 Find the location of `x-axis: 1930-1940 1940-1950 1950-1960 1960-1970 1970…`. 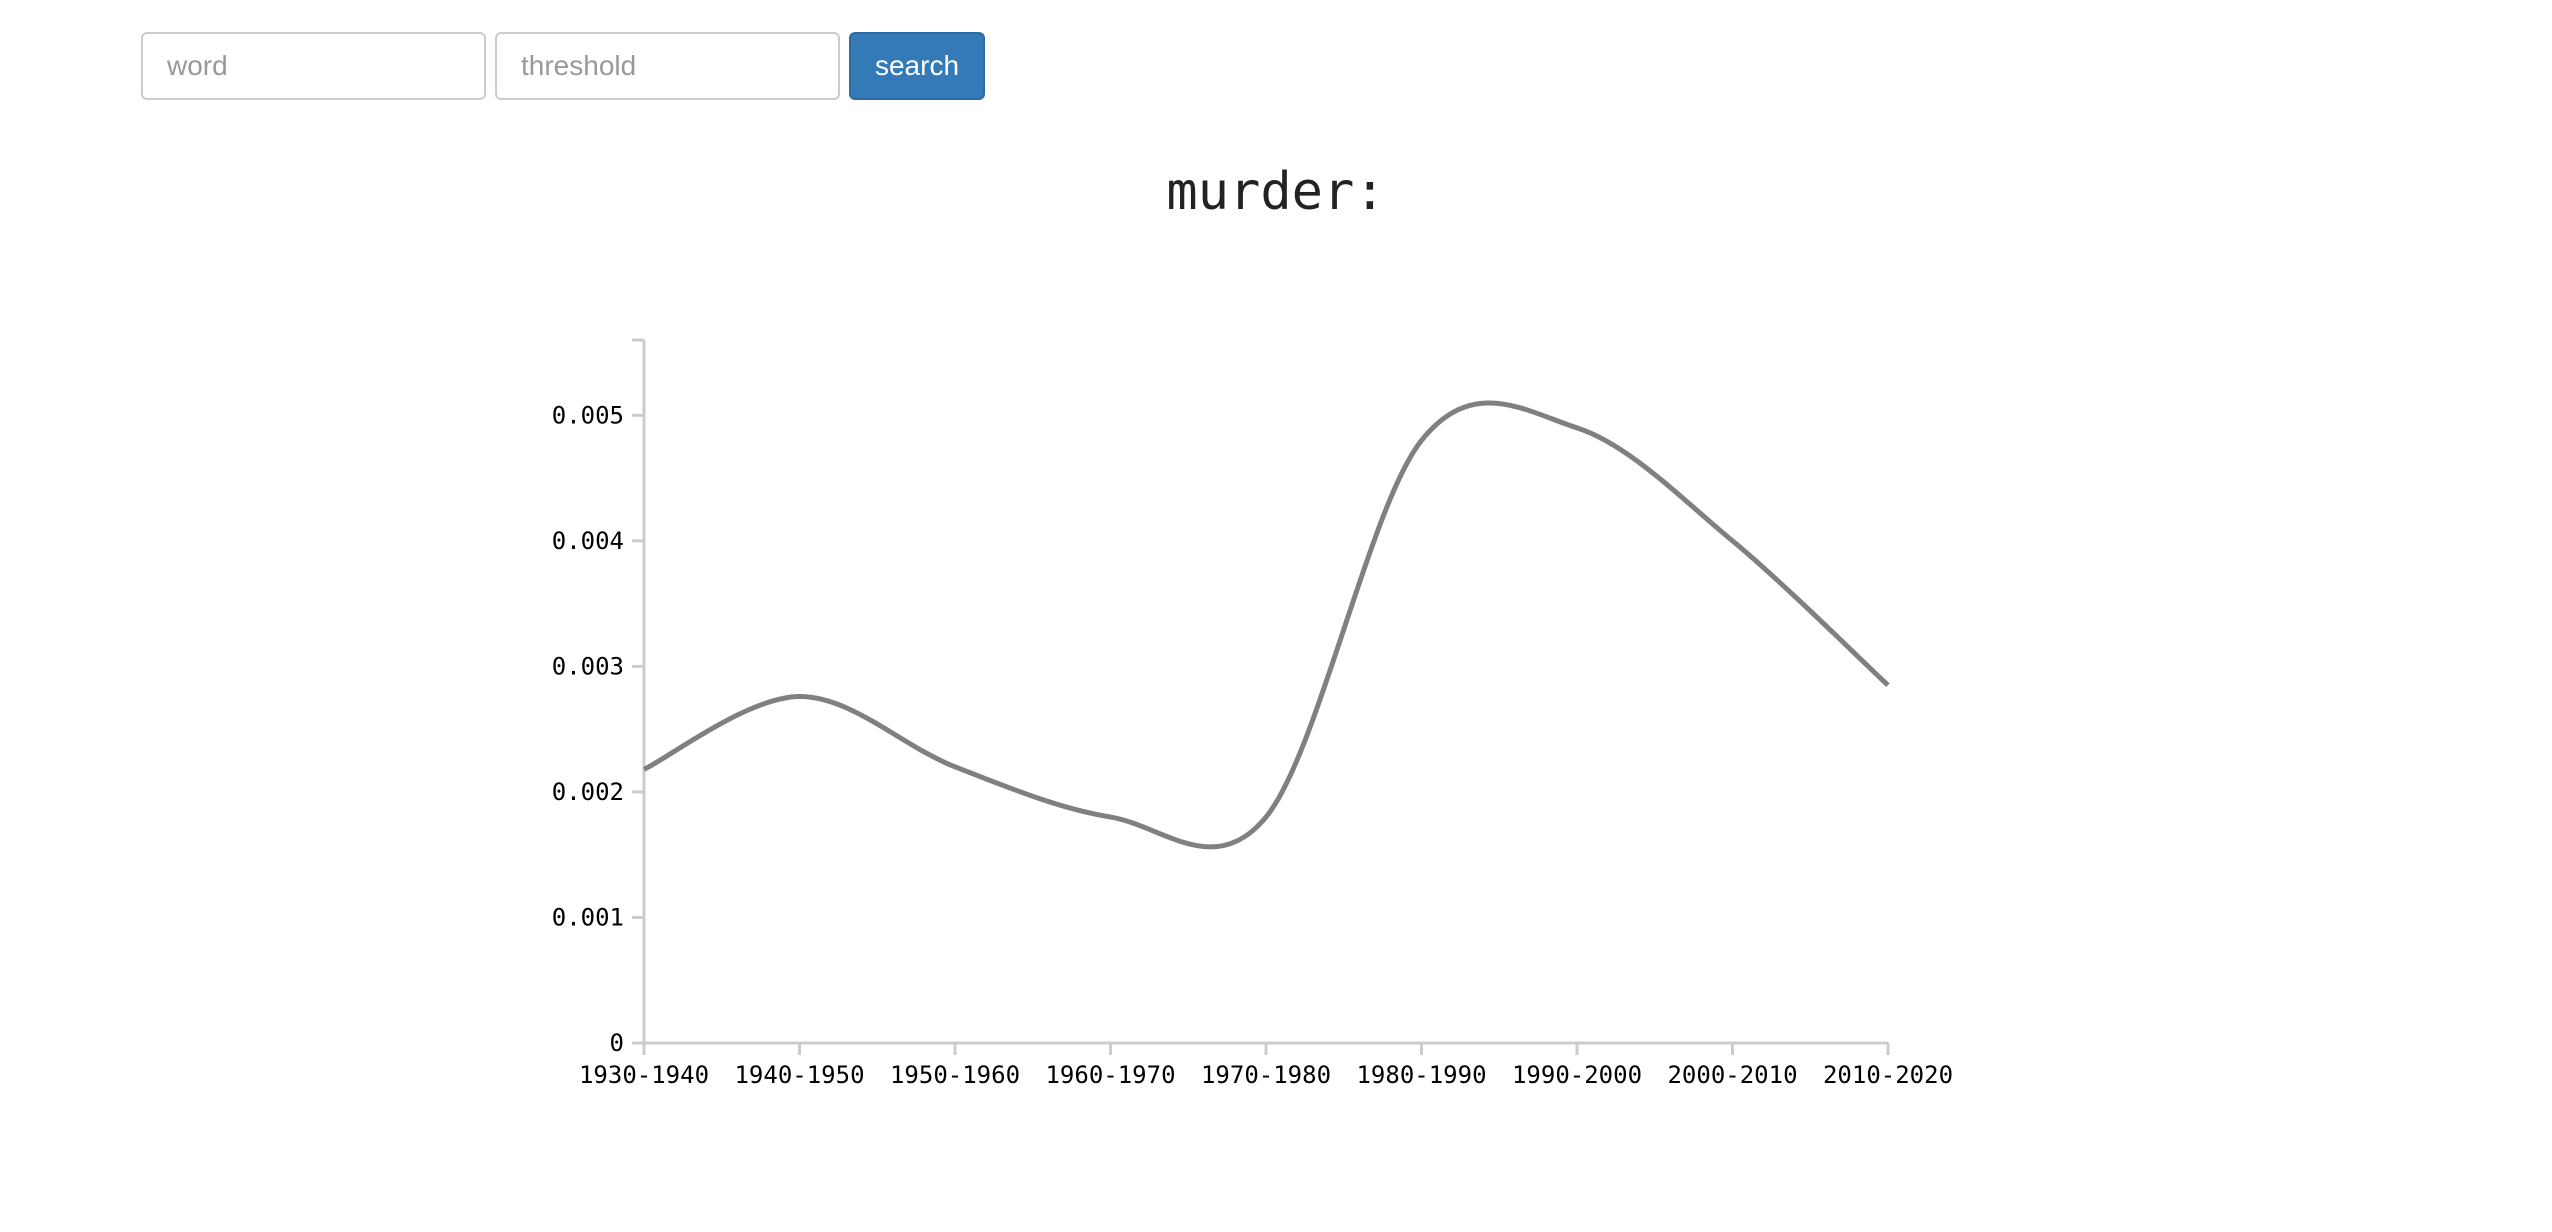

x-axis: 1930-1940 1940-1950 1950-1960 1960-1970 1970… is located at coordinates (1266, 1065).